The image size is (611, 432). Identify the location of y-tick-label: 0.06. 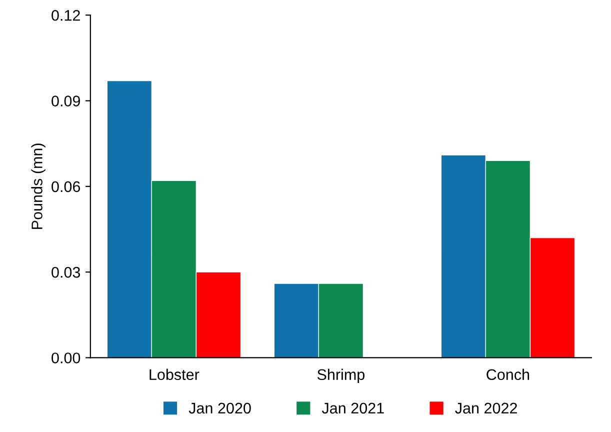
(66, 186).